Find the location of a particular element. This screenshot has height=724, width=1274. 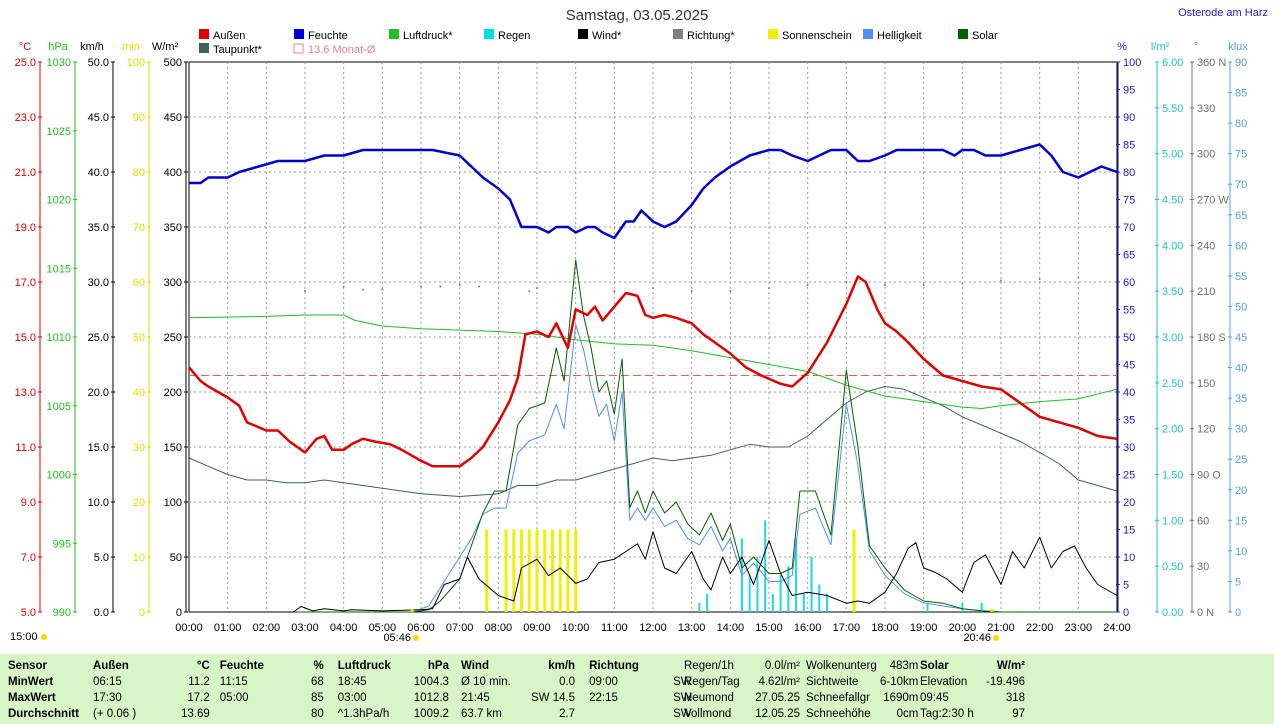

axis-tick-label: 23.0 is located at coordinates (25, 118).